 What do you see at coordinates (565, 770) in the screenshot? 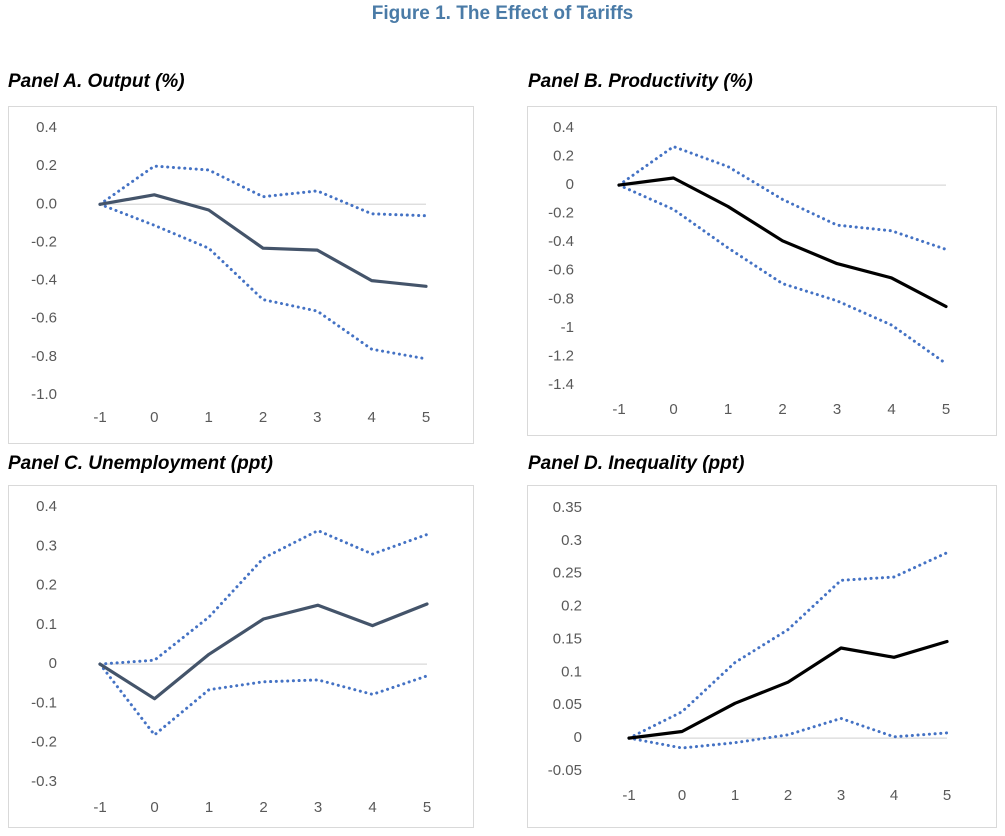
I see `y-tick-label: -0.05` at bounding box center [565, 770].